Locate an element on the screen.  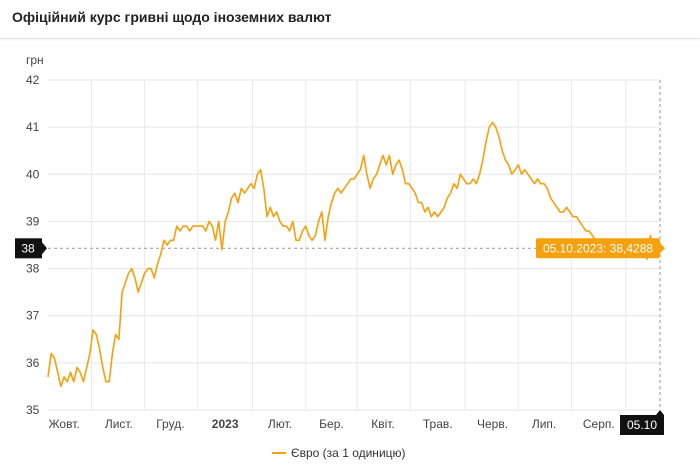
x-tick-label: Квіт. is located at coordinates (383, 424).